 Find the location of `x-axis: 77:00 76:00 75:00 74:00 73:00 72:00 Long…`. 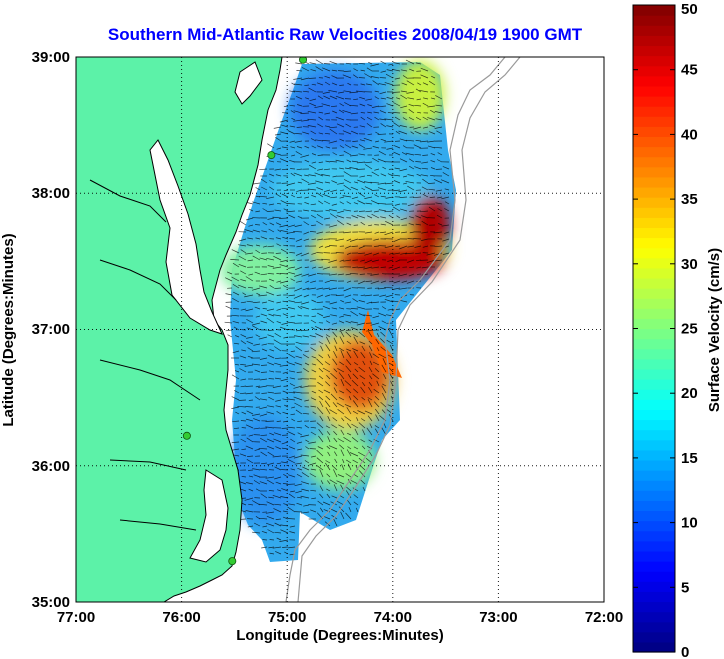

x-axis: 77:00 76:00 75:00 74:00 73:00 72:00 Long… is located at coordinates (340, 626).